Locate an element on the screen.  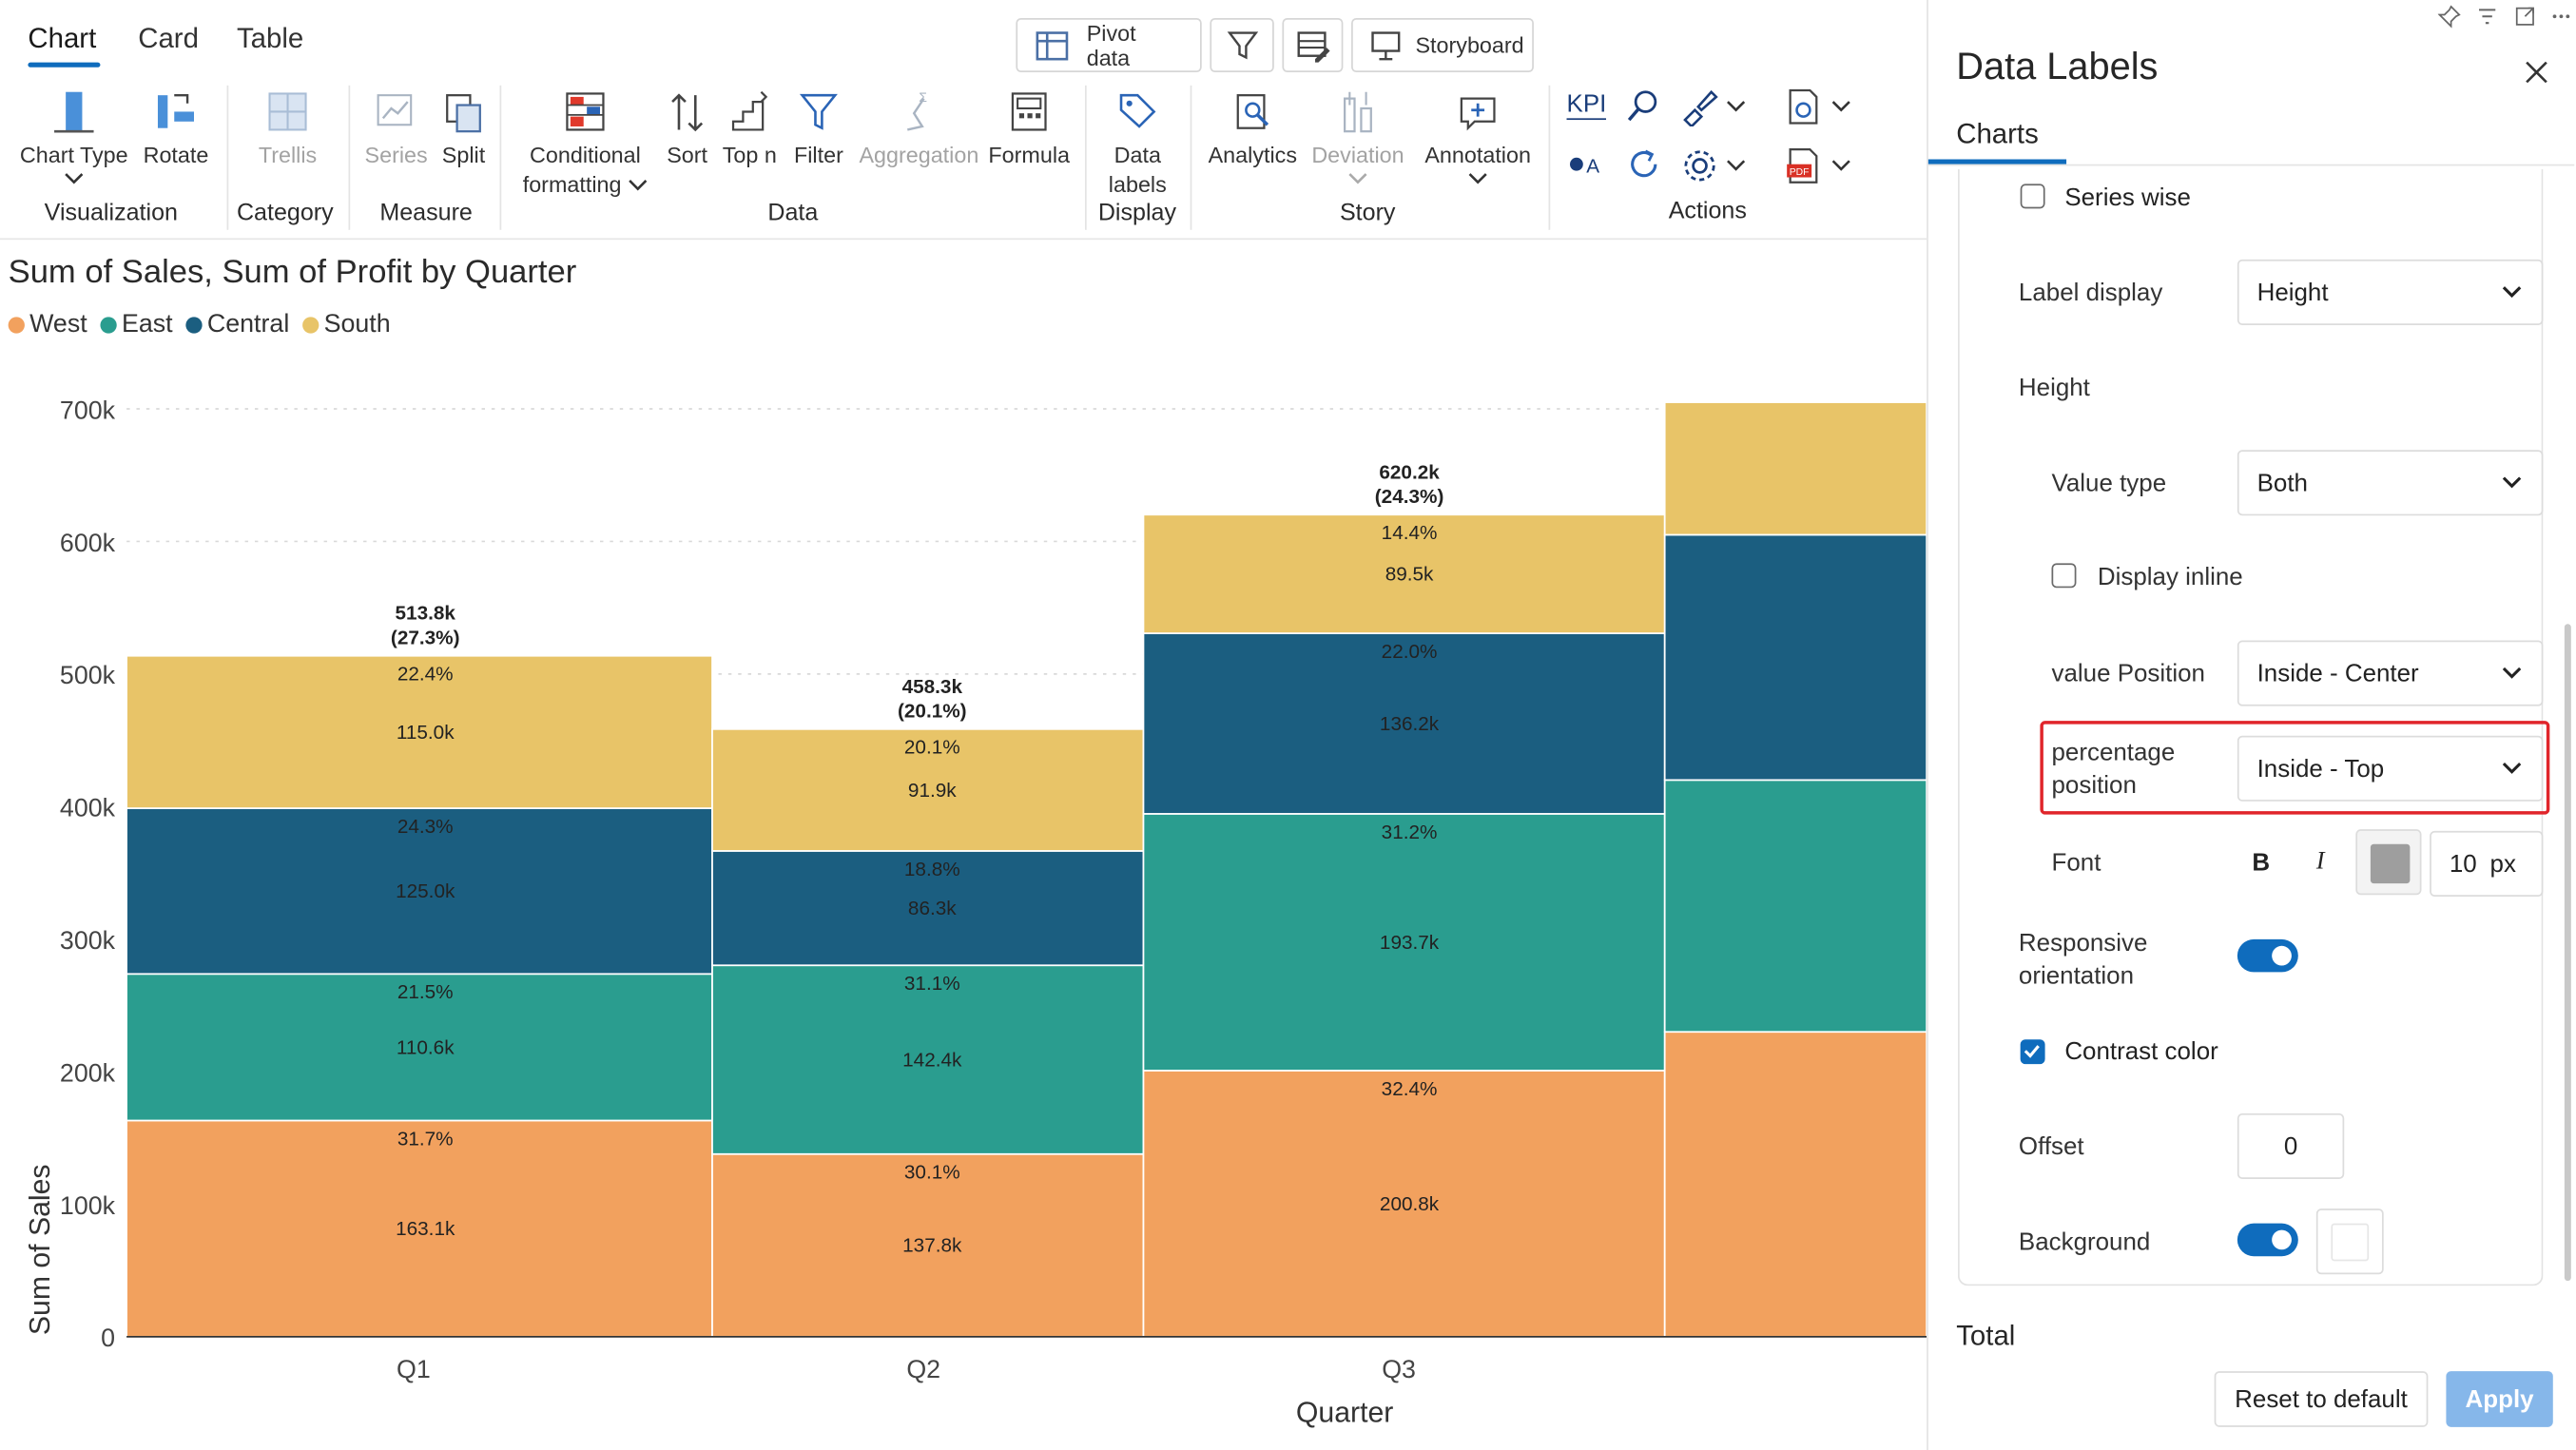
legend-label: East is located at coordinates (147, 324).